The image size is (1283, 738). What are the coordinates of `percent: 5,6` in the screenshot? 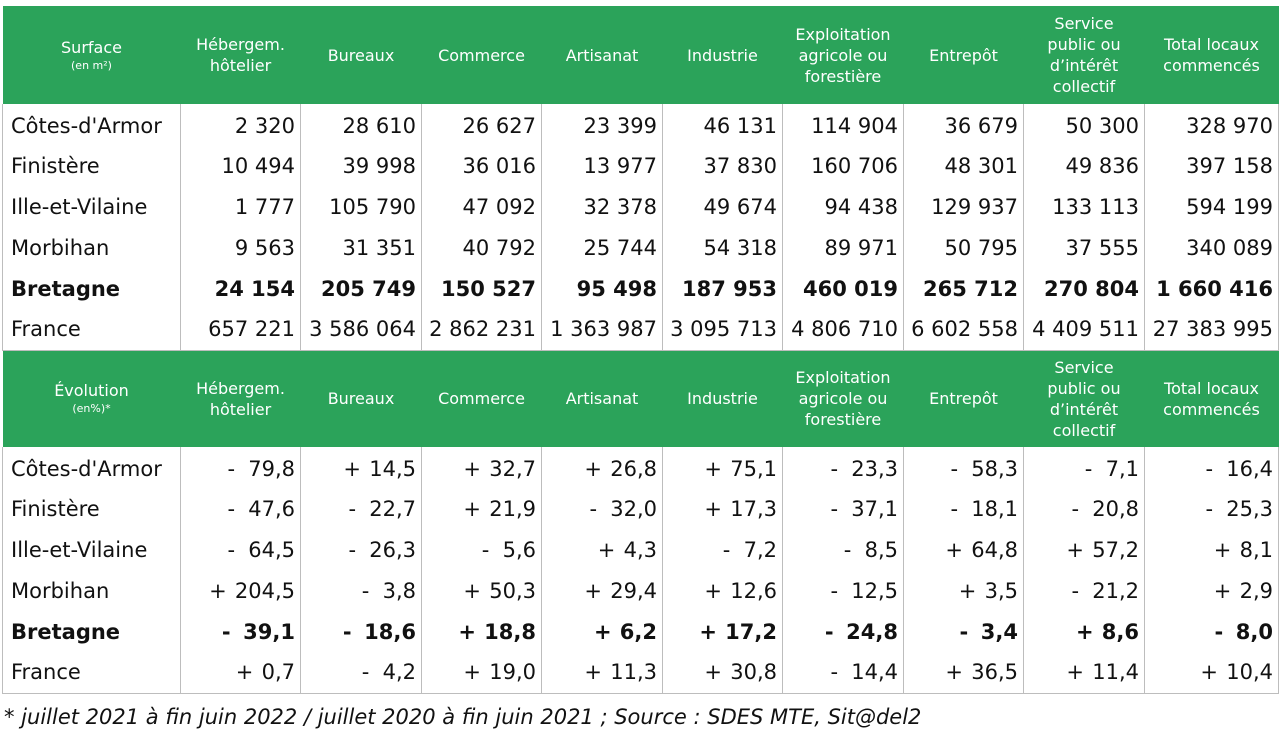 It's located at (519, 549).